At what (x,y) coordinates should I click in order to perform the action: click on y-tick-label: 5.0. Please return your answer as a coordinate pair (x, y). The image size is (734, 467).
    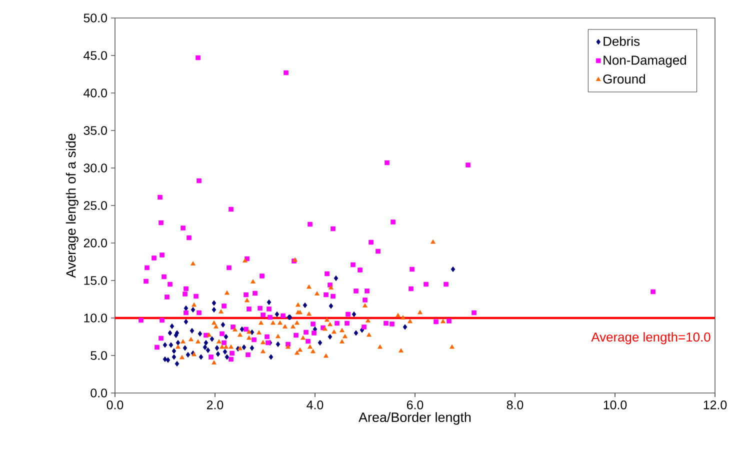
    Looking at the image, I should click on (99, 355).